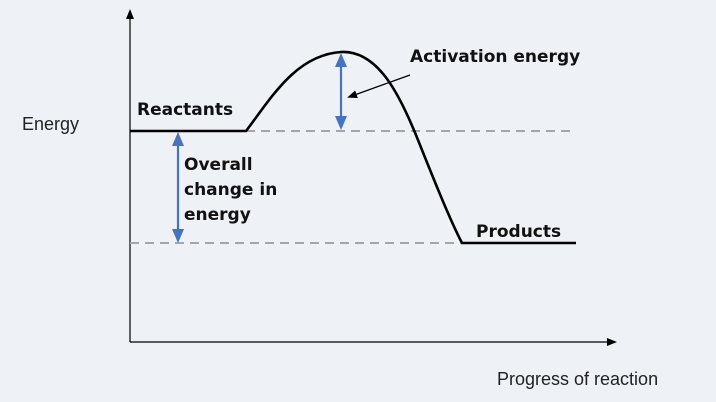  I want to click on overall-change-line-2: change in, so click(231, 190).